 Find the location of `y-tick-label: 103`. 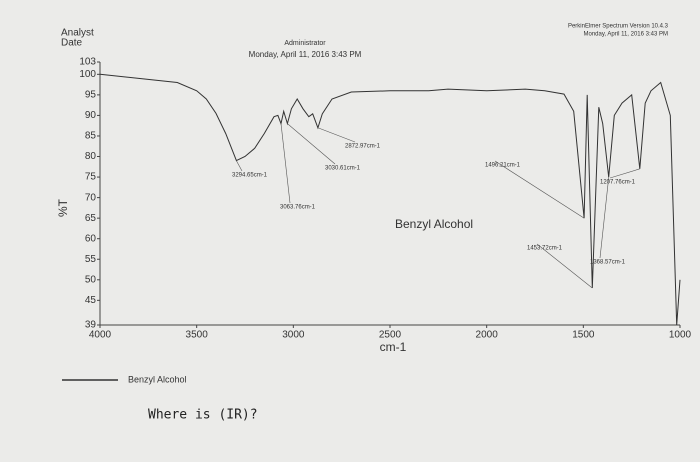

y-tick-label: 103 is located at coordinates (87, 62).